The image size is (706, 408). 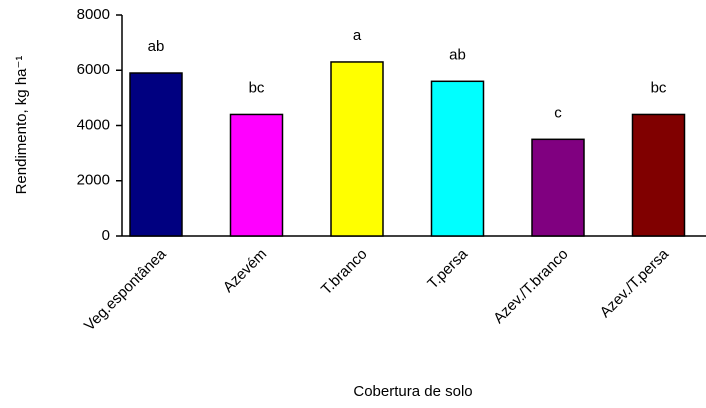 What do you see at coordinates (357, 35) in the screenshot?
I see `bar-annotation: a` at bounding box center [357, 35].